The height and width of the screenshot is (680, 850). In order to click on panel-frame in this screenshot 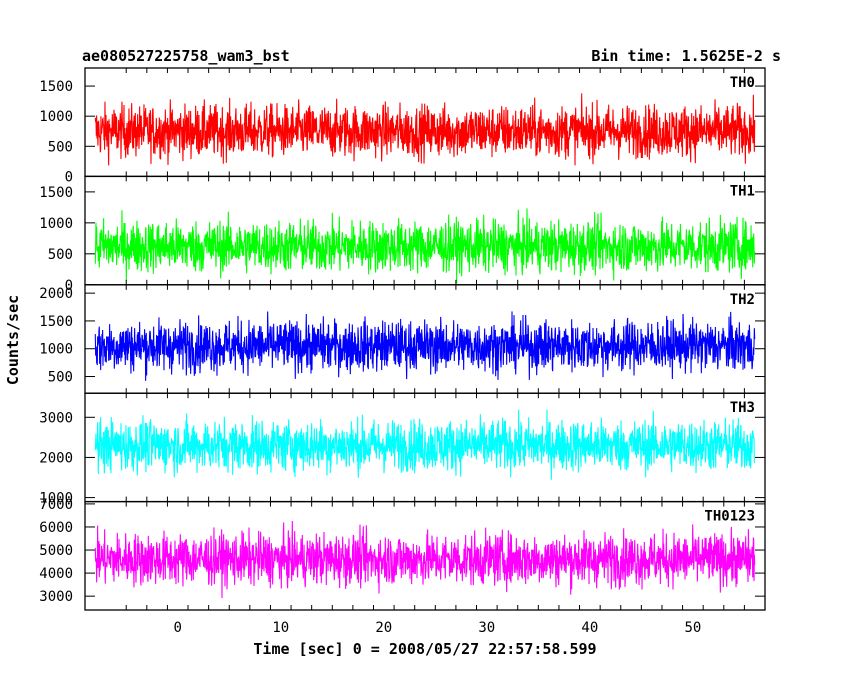, I will do `click(425, 555)`.